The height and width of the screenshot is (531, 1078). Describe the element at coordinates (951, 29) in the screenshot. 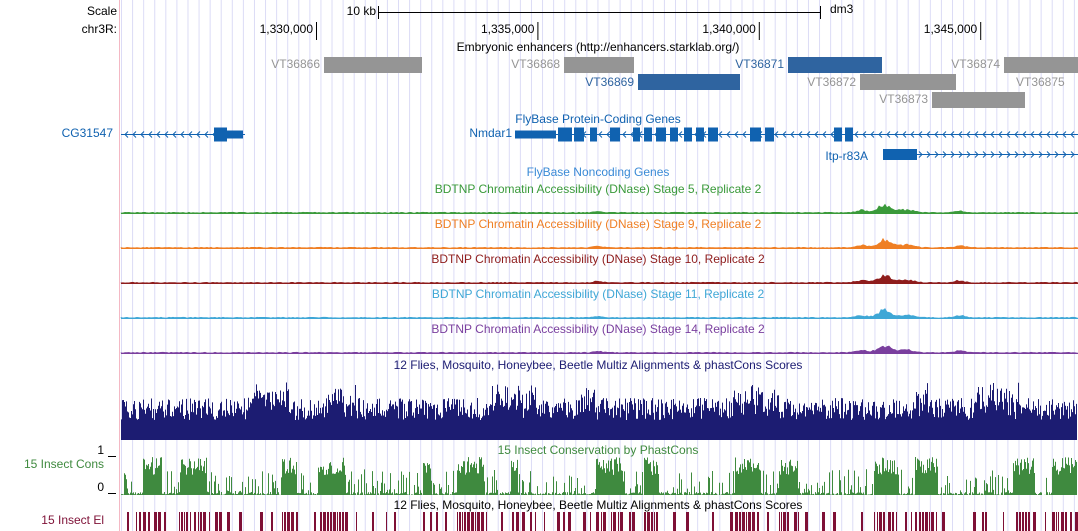

I see `ruler-tick-label: 1,345,000` at that location.